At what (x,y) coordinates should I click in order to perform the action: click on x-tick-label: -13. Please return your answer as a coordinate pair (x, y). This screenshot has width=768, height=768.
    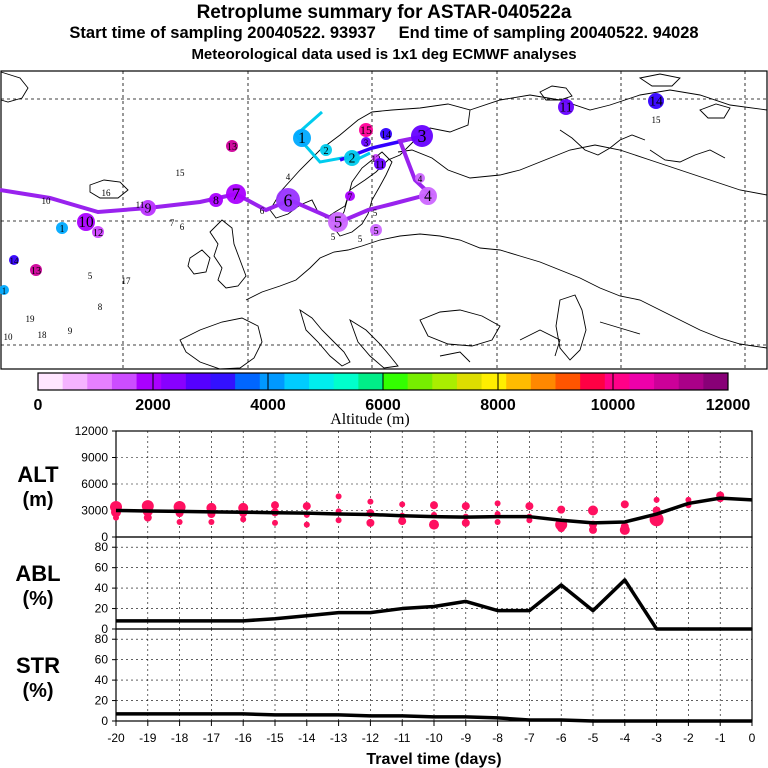
    Looking at the image, I should click on (339, 738).